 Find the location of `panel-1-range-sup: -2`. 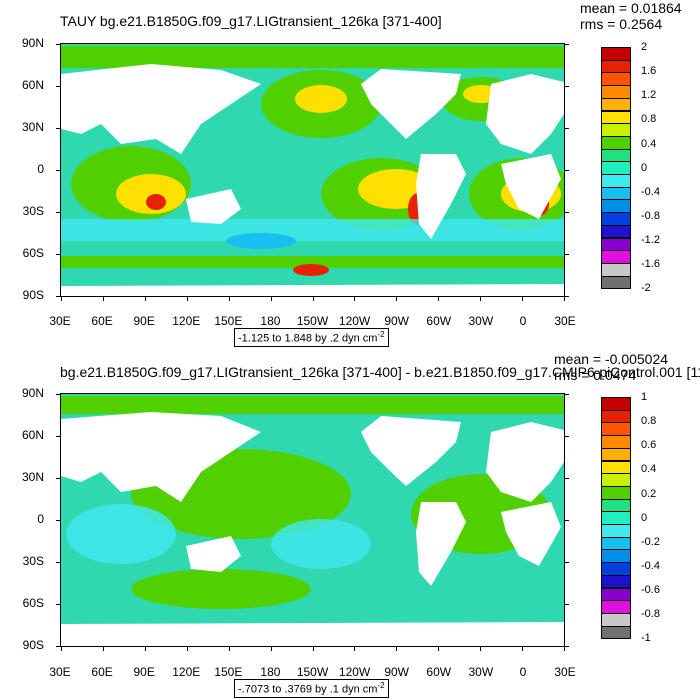

panel-1-range-sup: -2 is located at coordinates (381, 334).